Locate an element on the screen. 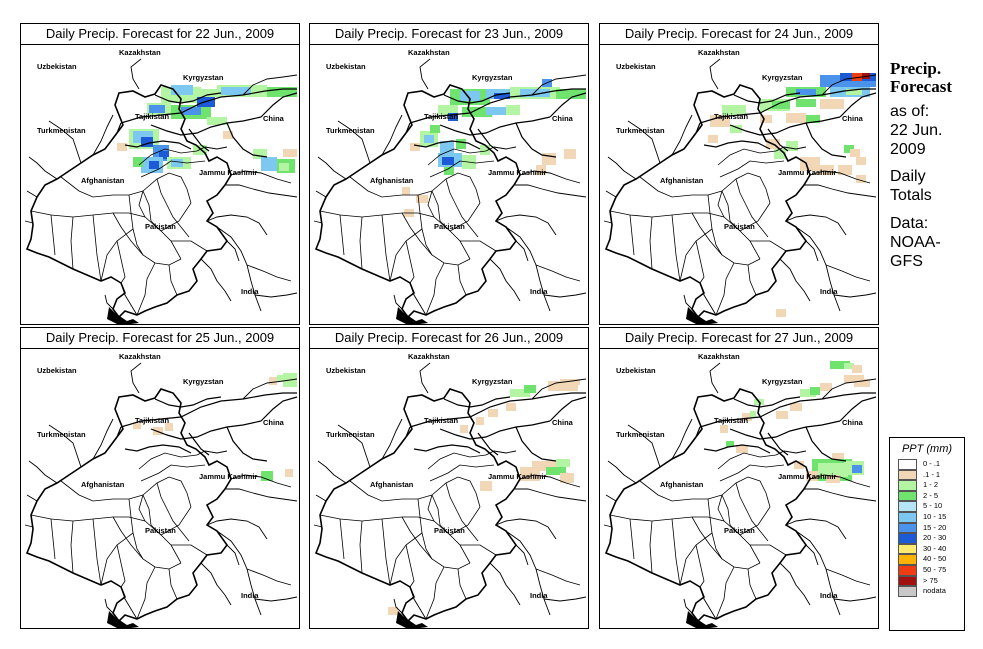 Image resolution: width=983 pixels, height=649 pixels. legend-label: 20 - 30 is located at coordinates (935, 538).